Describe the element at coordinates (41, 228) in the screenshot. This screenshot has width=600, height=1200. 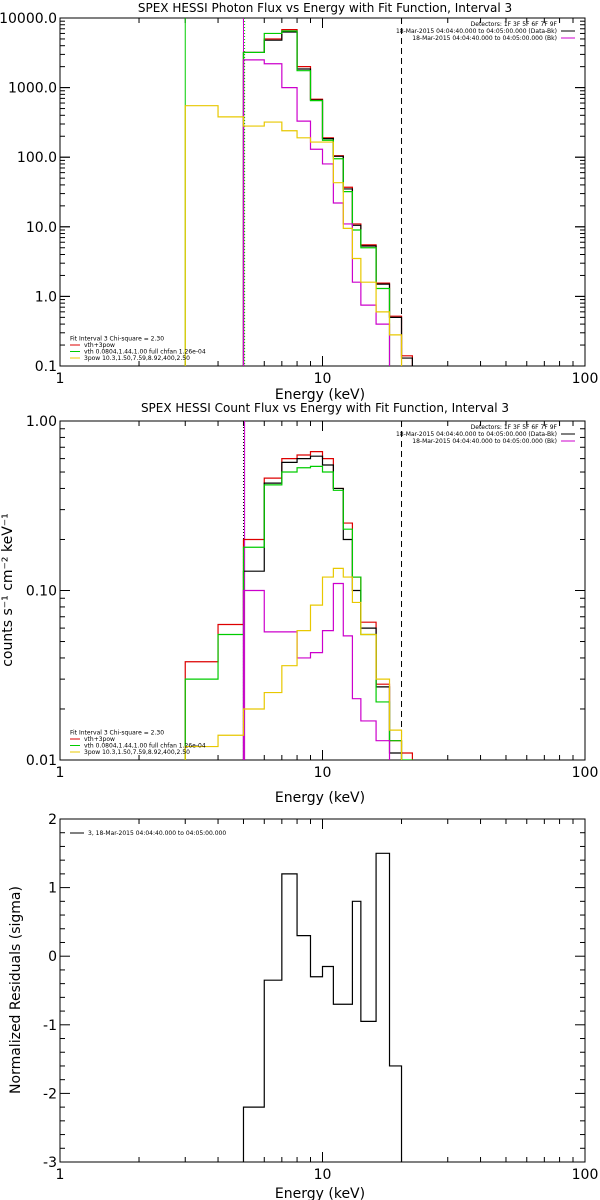
I see `y-tick-label: 10.0` at that location.